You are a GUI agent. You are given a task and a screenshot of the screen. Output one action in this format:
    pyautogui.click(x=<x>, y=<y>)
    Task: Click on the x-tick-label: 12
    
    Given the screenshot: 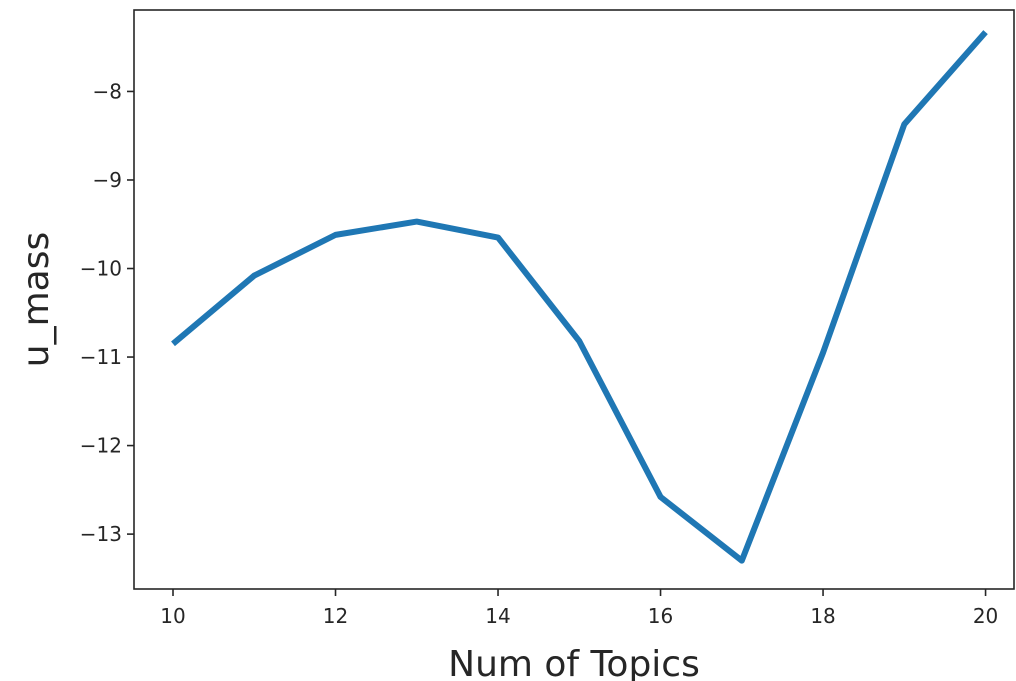 What is the action you would take?
    pyautogui.click(x=335, y=616)
    